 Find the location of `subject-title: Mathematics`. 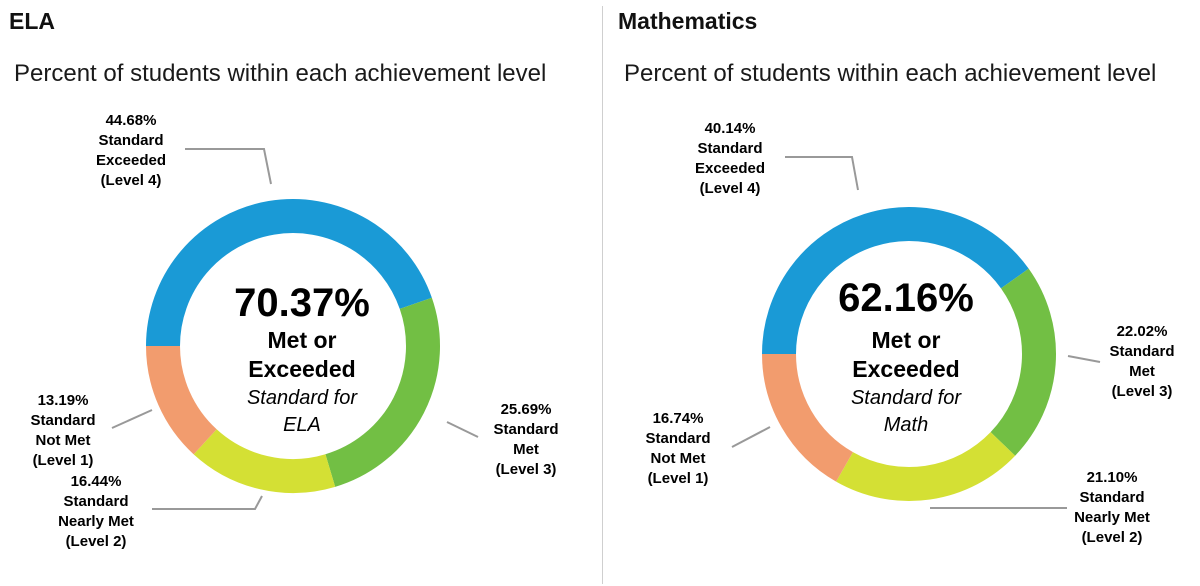

subject-title: Mathematics is located at coordinates (688, 21).